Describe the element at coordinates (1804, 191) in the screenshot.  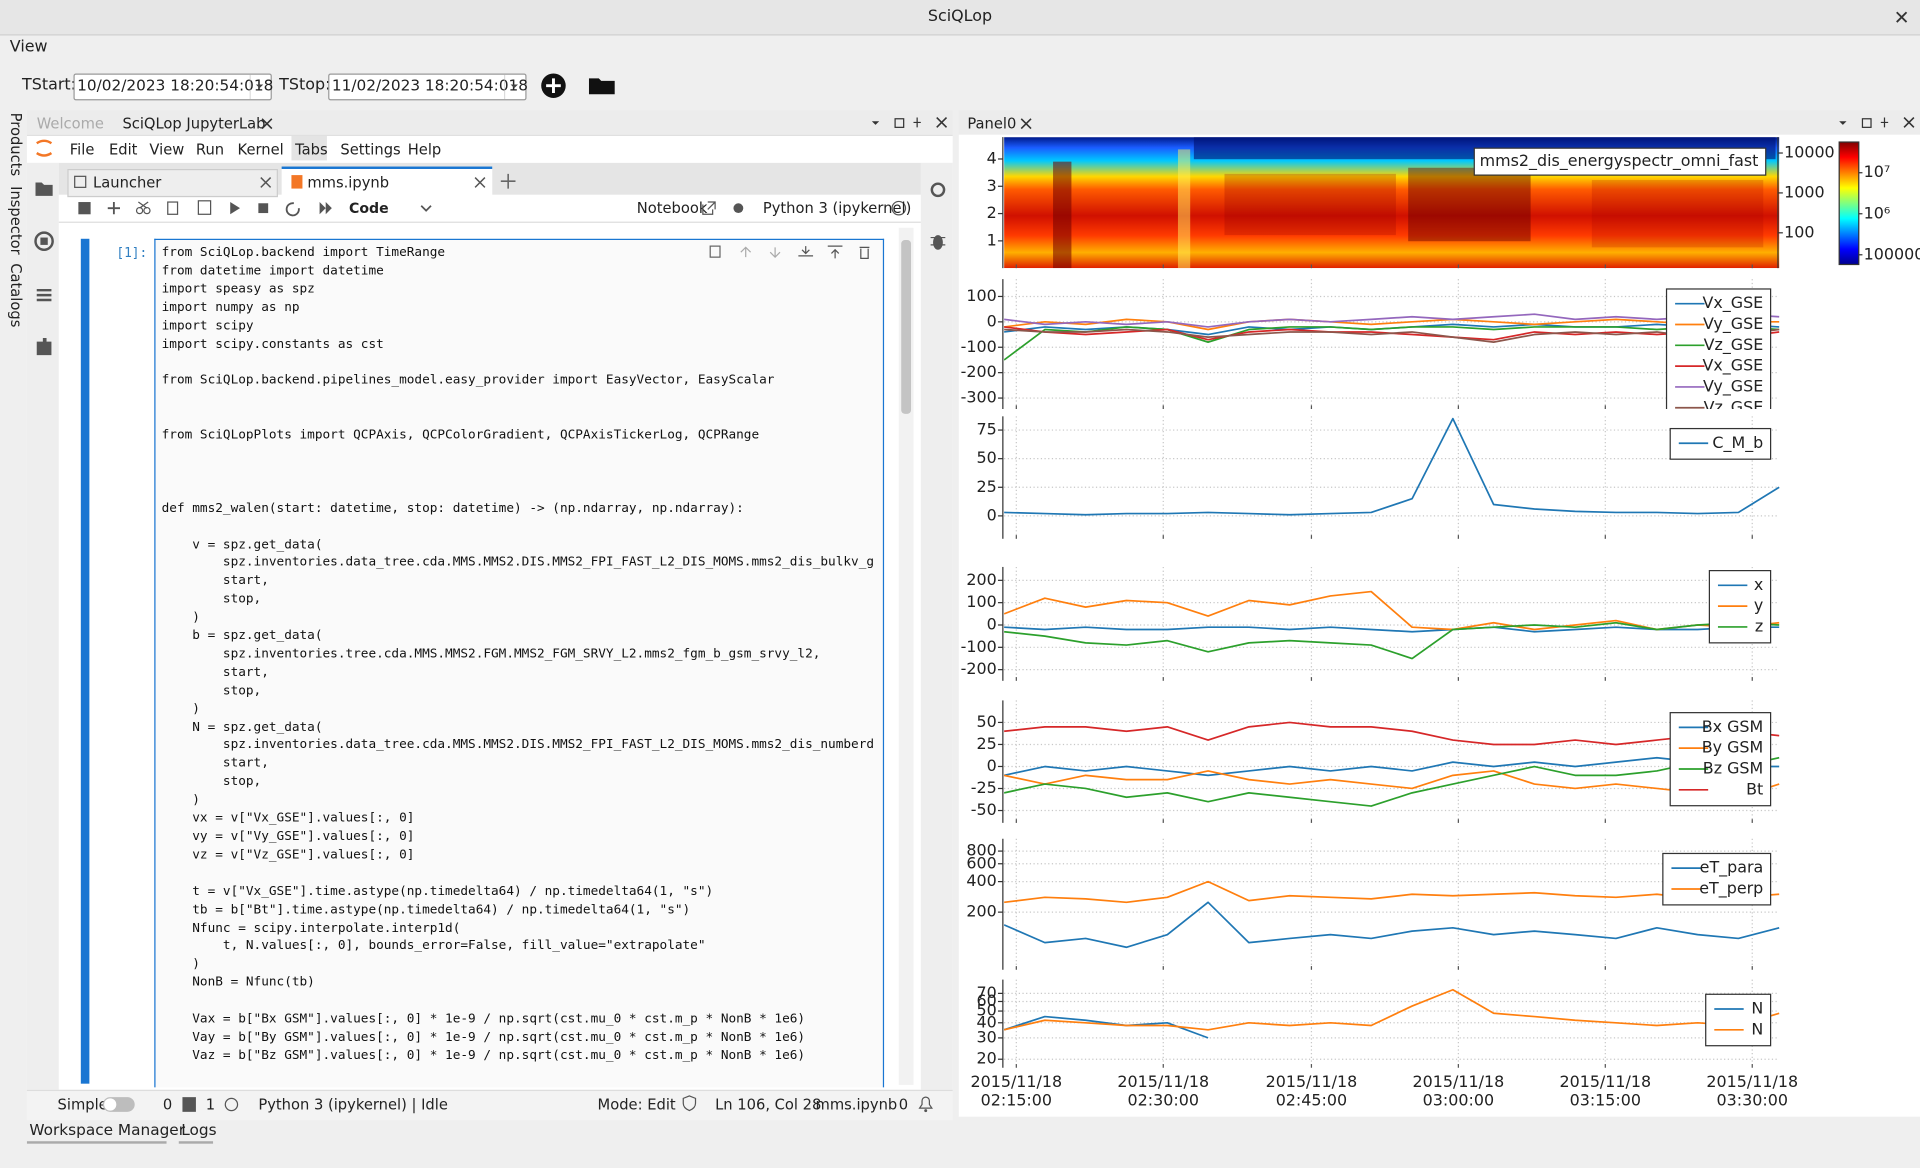
I see `tick-label: 1000` at that location.